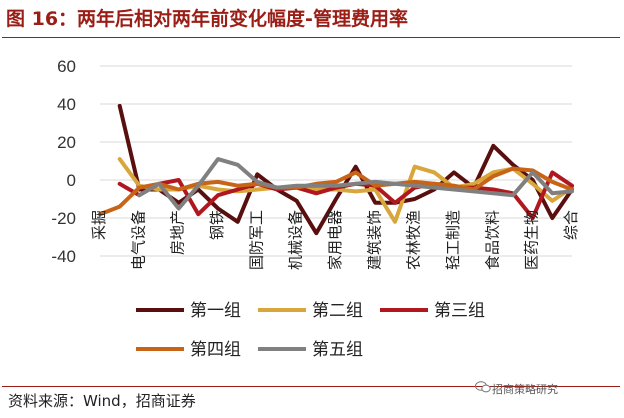  What do you see at coordinates (414, 240) in the screenshot?
I see `x-tick-label: 农林牧渔` at bounding box center [414, 240].